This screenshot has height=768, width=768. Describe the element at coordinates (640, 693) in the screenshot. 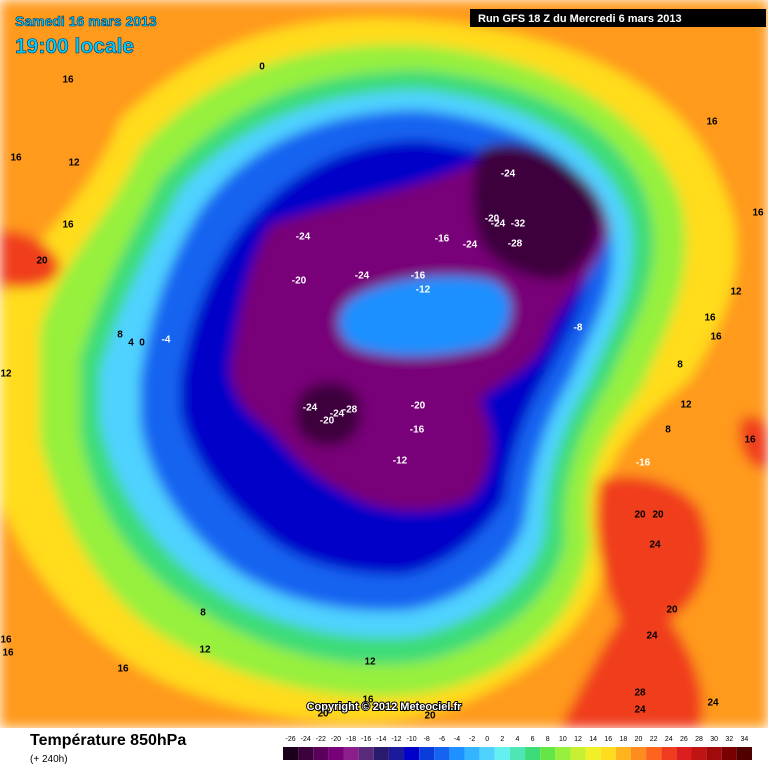

I see `contour-label: 28` at that location.